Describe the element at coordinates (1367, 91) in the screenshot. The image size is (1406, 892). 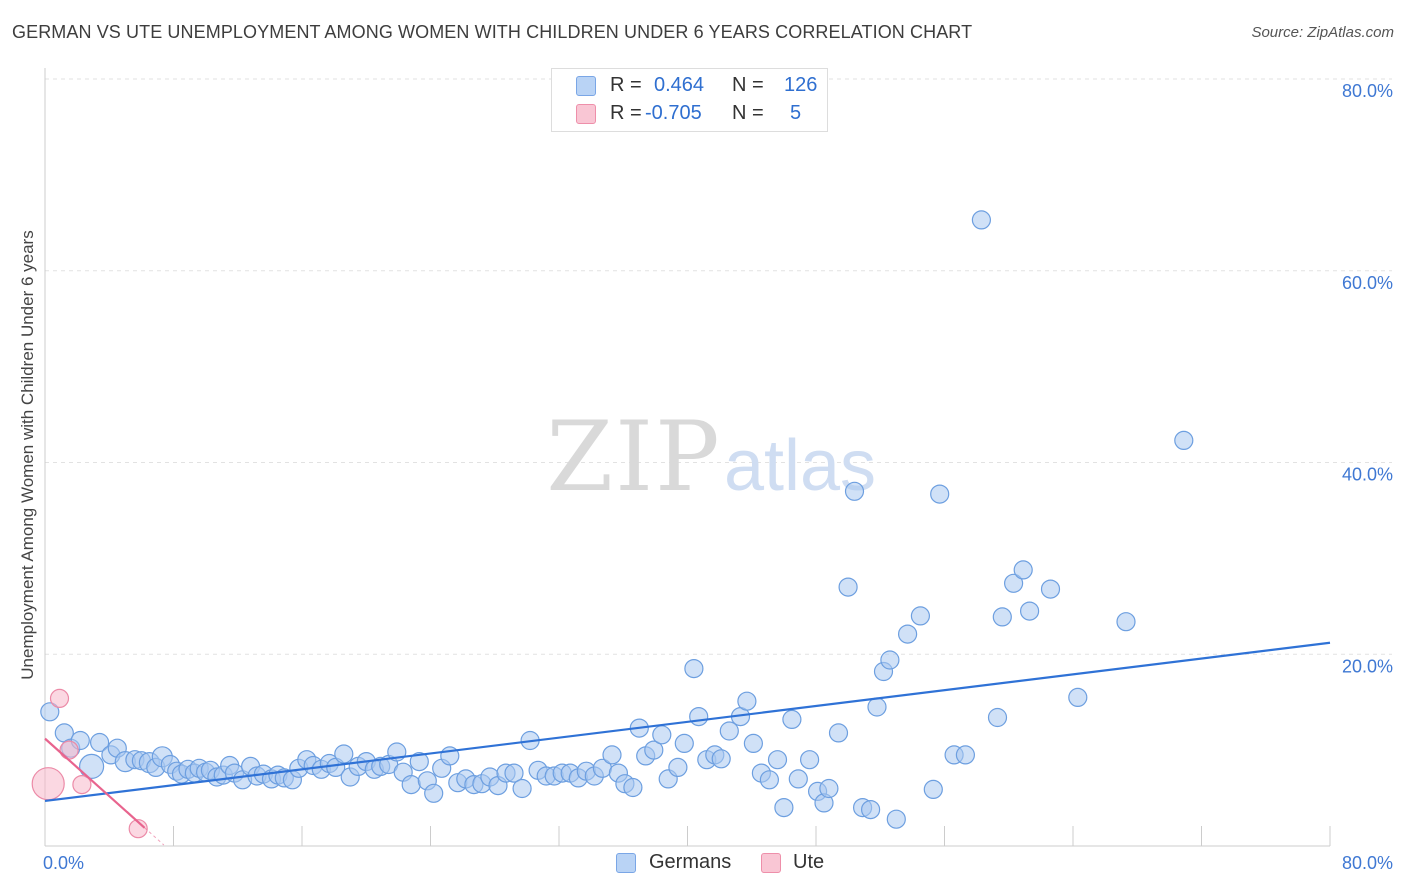
I see `y-tick-label: 80.0%` at that location.